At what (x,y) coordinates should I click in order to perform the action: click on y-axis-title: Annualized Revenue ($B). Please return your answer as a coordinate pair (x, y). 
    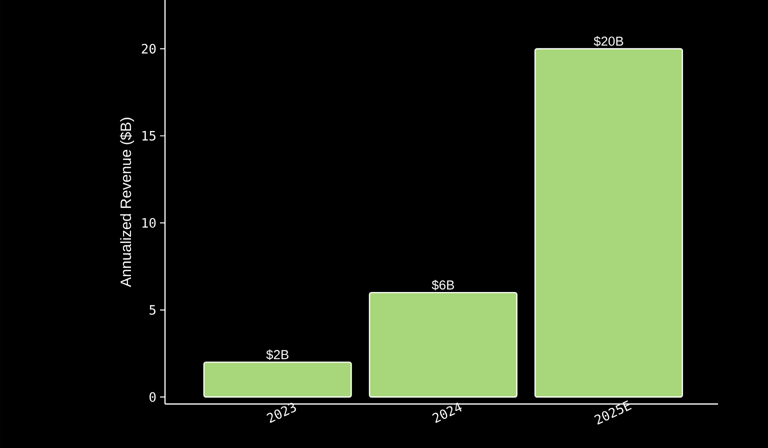
    Looking at the image, I should click on (127, 203).